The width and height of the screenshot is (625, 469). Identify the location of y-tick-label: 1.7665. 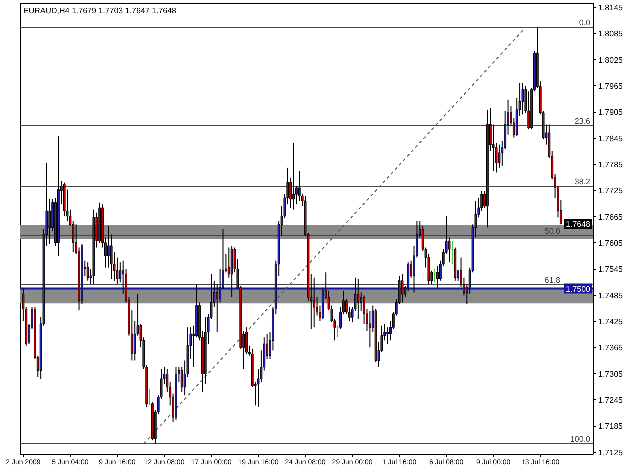
(611, 217).